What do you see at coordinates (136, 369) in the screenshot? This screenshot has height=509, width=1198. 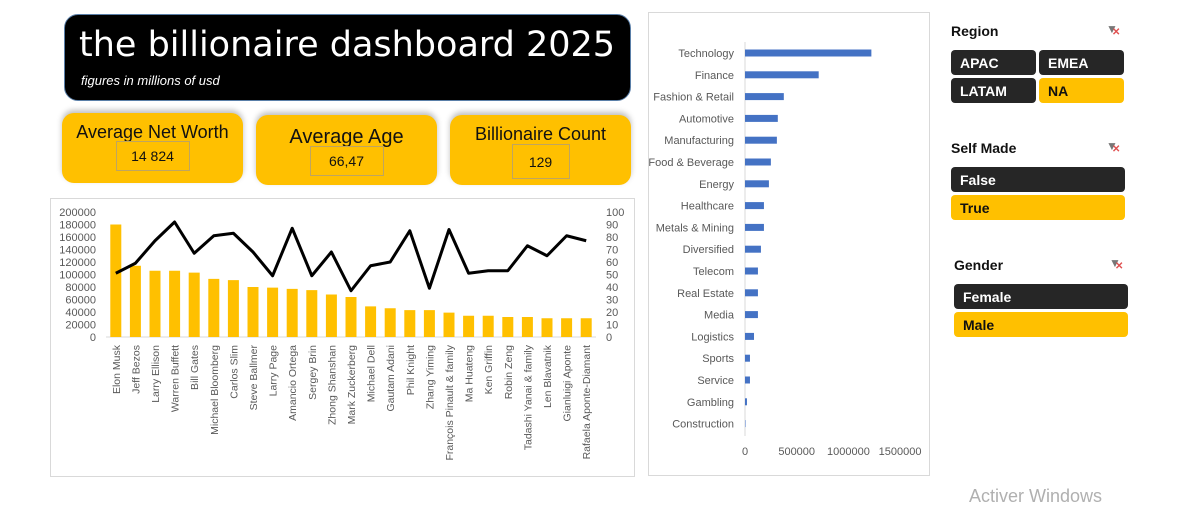 I see `category-label: Jeff Bezos` at bounding box center [136, 369].